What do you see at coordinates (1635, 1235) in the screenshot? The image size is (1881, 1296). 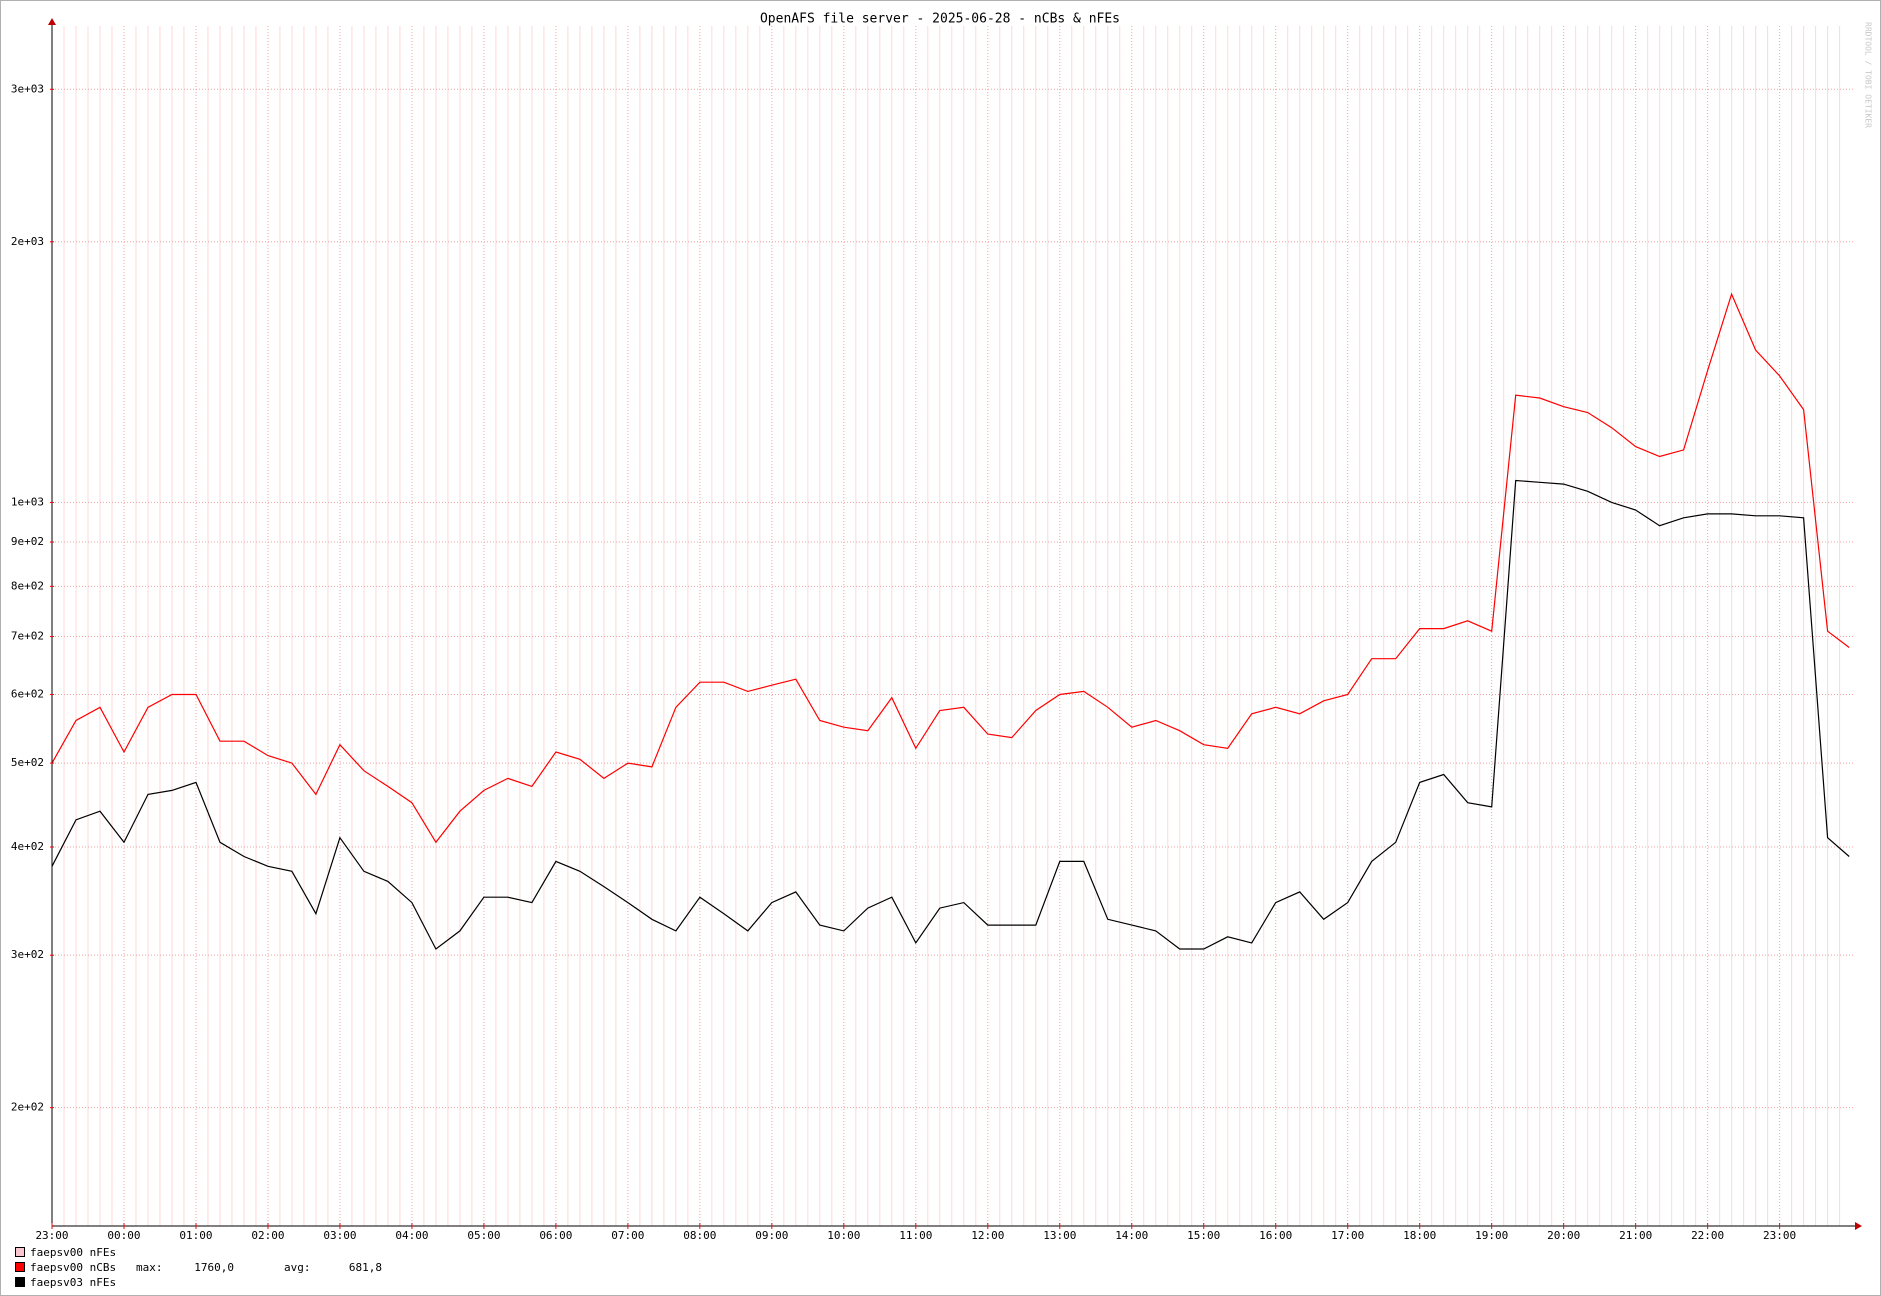 I see `x-tick-label: 21:00` at bounding box center [1635, 1235].